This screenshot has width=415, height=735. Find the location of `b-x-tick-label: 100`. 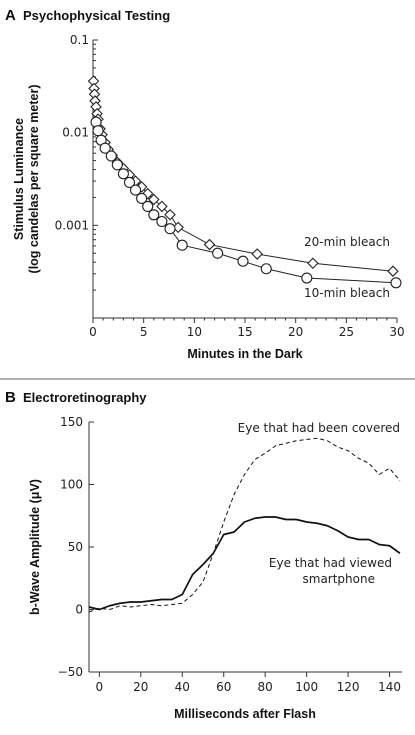

b-x-tick-label: 100 is located at coordinates (306, 687).